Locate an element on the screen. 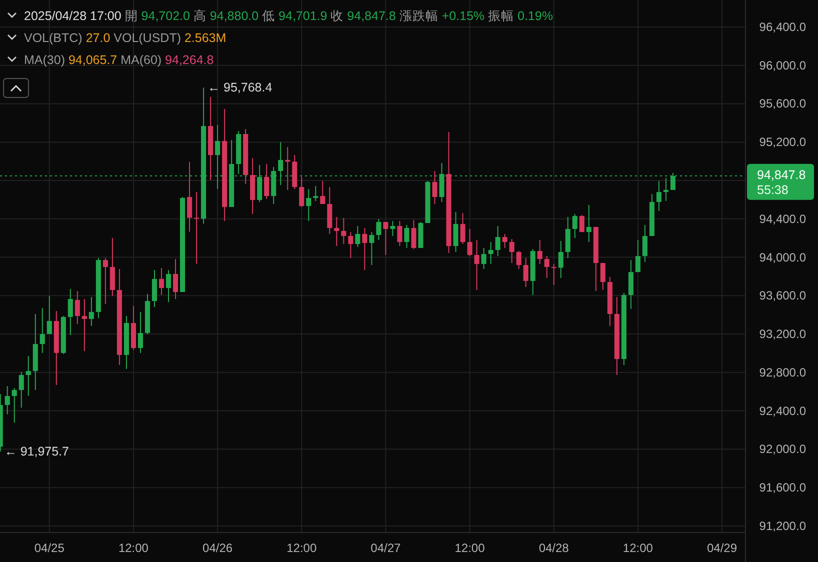 This screenshot has width=818, height=562. annotation: ← 91,975.7 is located at coordinates (37, 451).